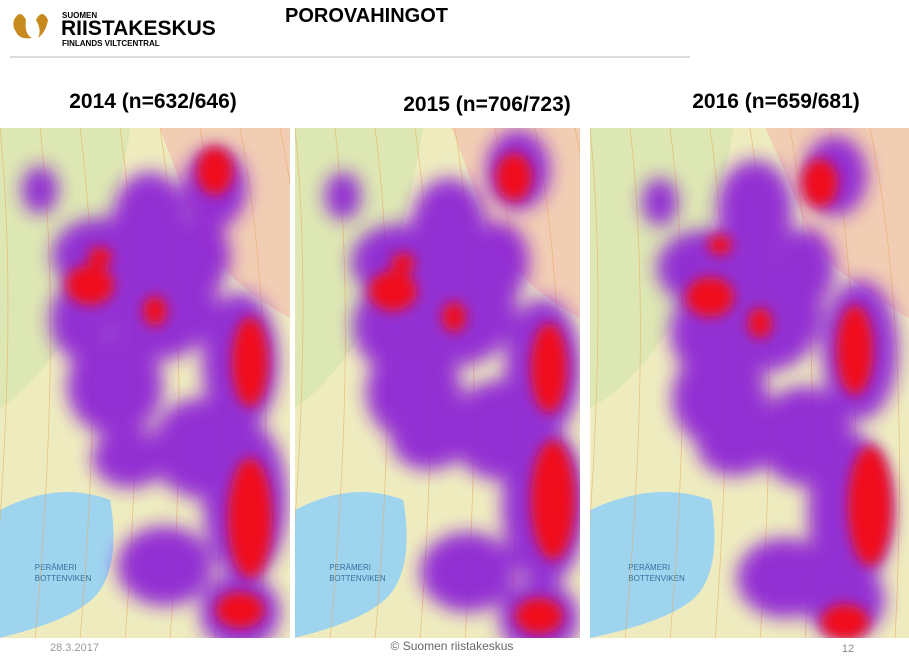  Describe the element at coordinates (31, 26) in the screenshot. I see `logo-mark` at that location.